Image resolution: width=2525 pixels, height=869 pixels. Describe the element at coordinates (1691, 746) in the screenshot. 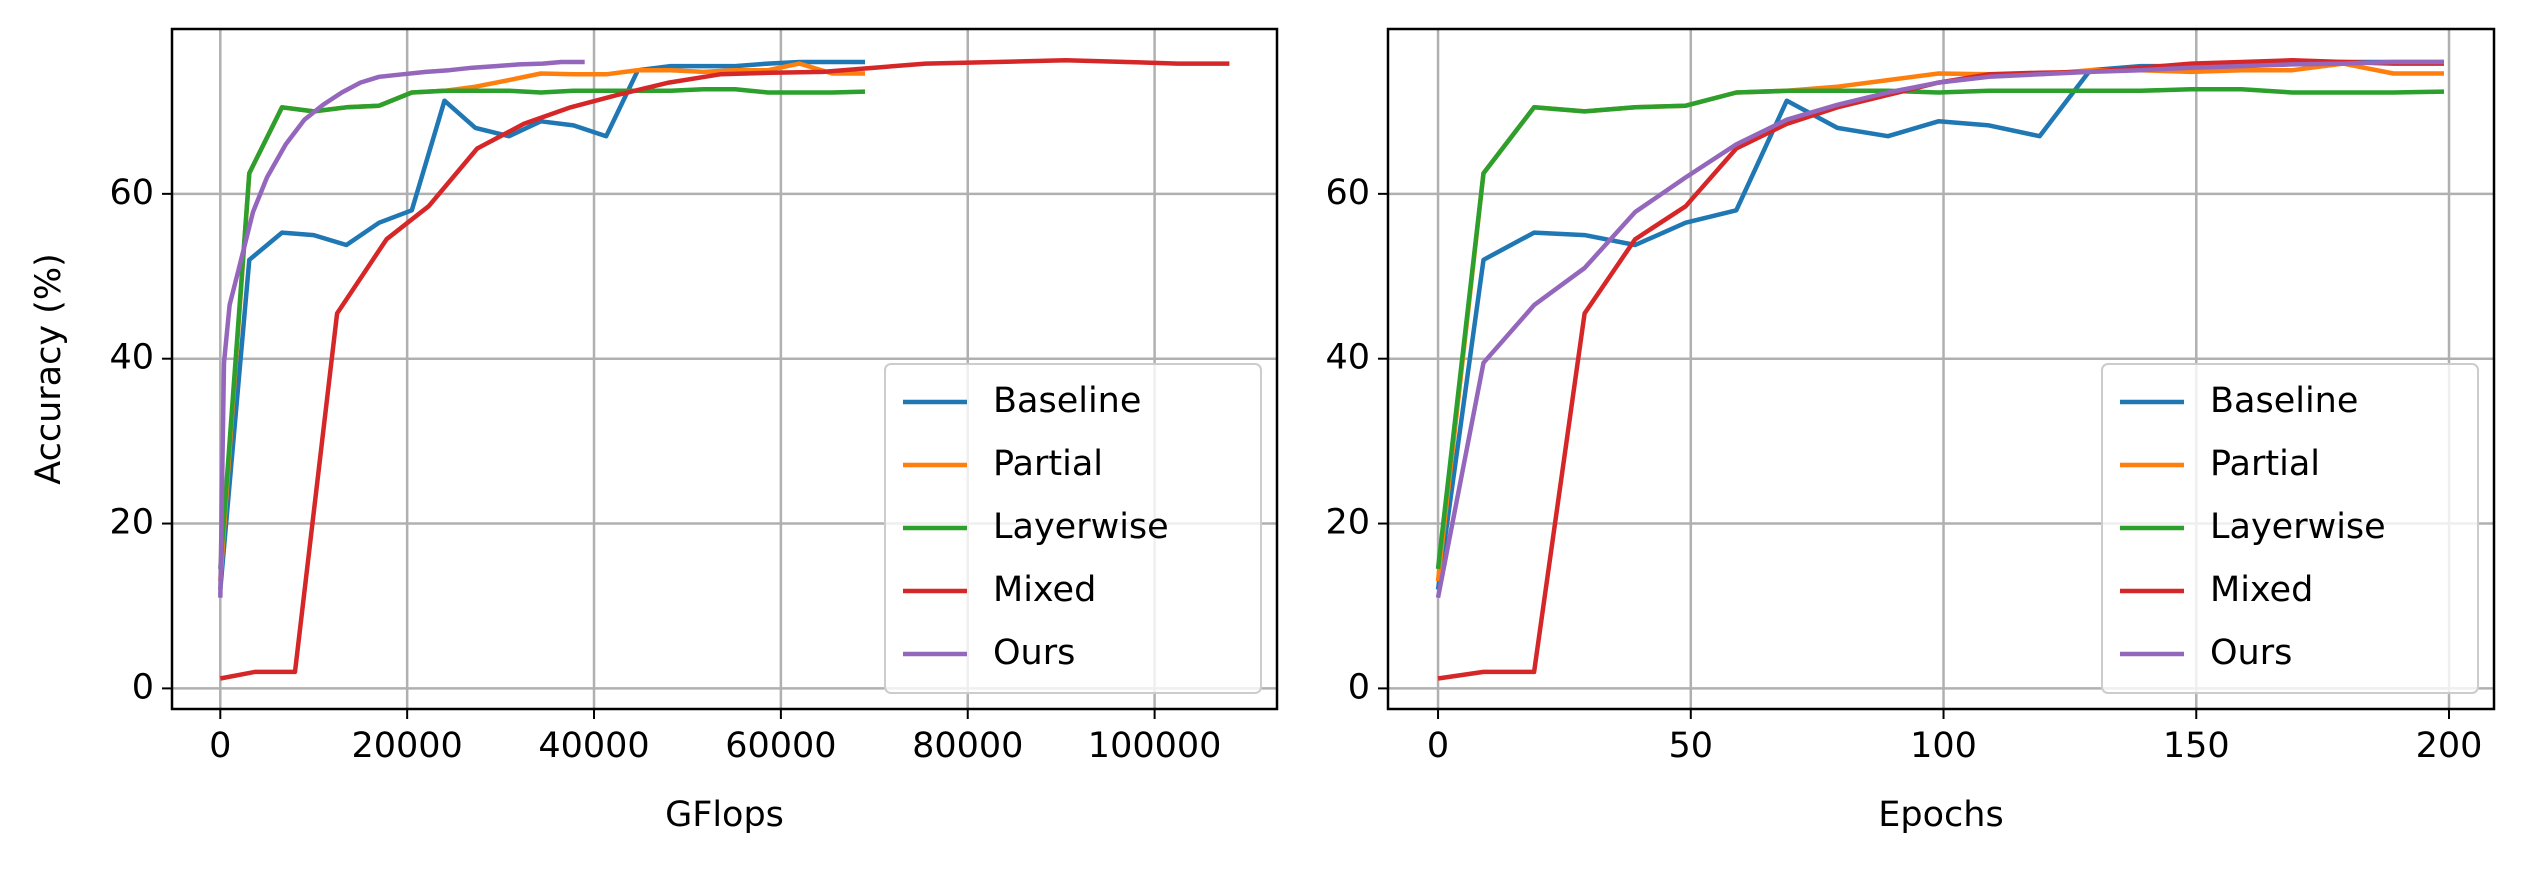

I see `x-tick-label: 50` at that location.